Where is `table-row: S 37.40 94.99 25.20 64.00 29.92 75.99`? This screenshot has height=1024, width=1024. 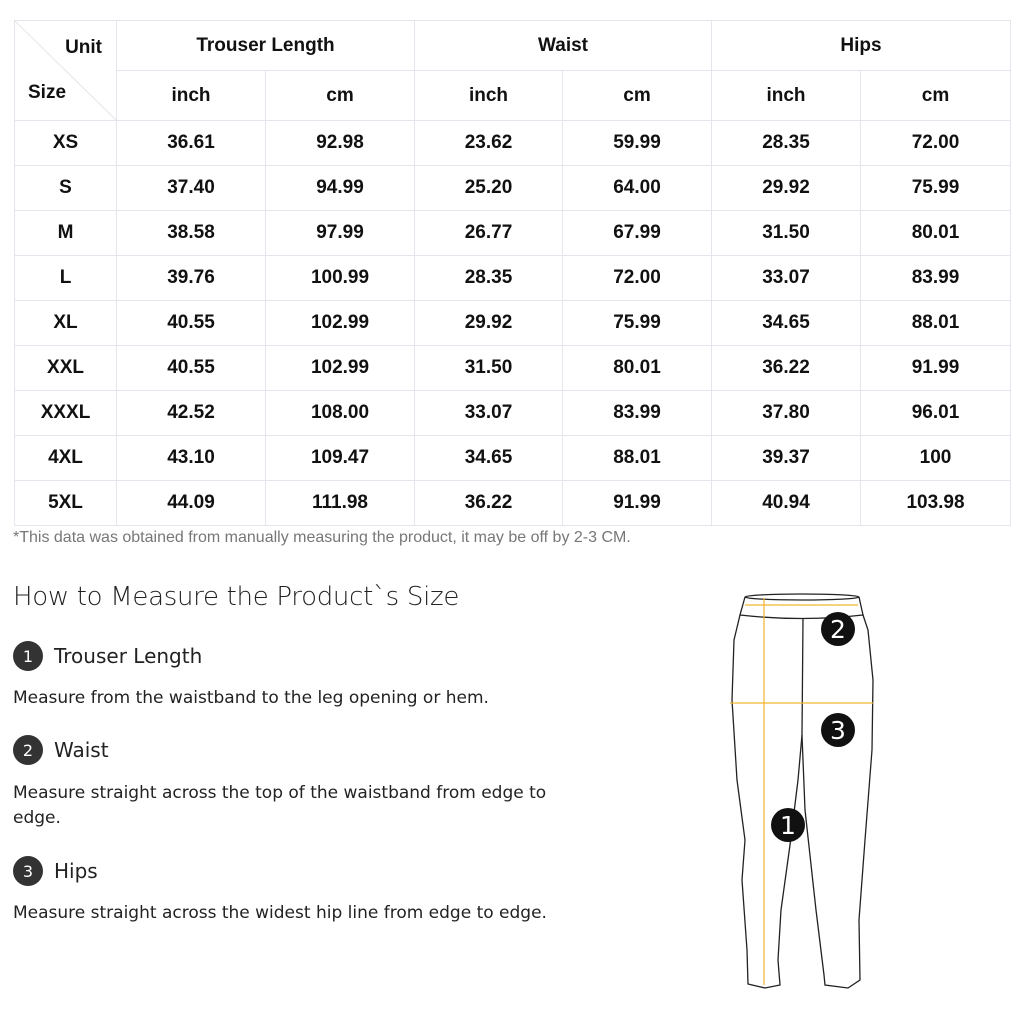 table-row: S 37.40 94.99 25.20 64.00 29.92 75.99 is located at coordinates (513, 188).